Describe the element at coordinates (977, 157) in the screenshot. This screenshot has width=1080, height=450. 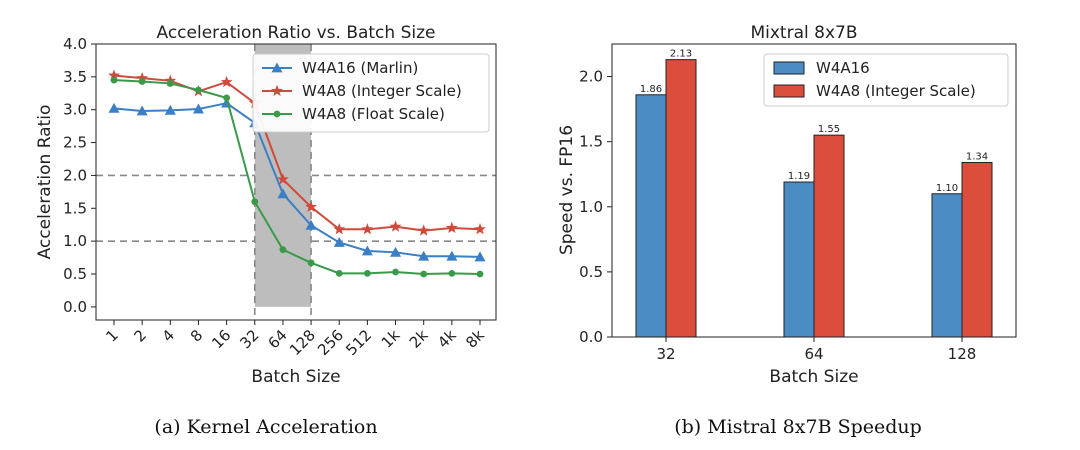
I see `bar-value-label: 1.34` at that location.